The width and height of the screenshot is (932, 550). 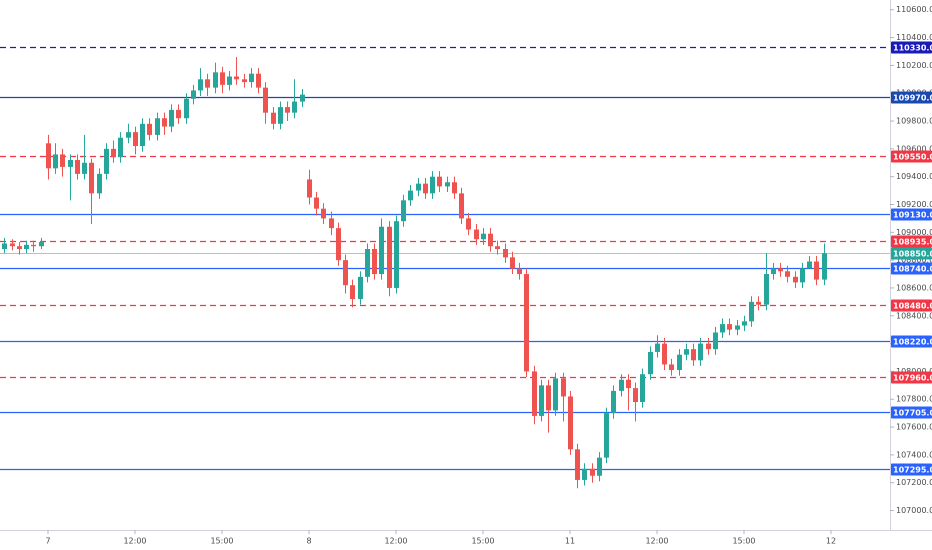 I want to click on last-price-label-box, so click(x=911, y=253).